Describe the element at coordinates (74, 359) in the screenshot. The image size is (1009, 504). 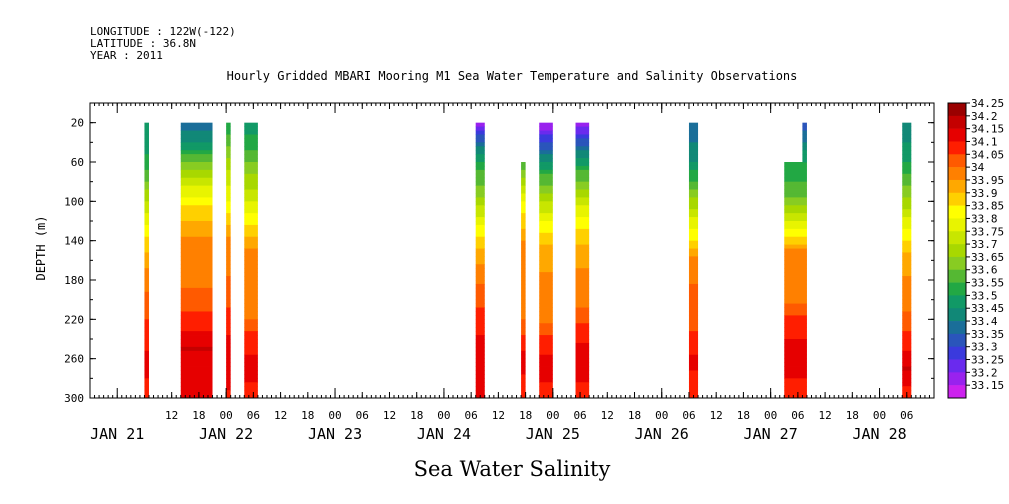
I see `y-tick-label: 260` at that location.